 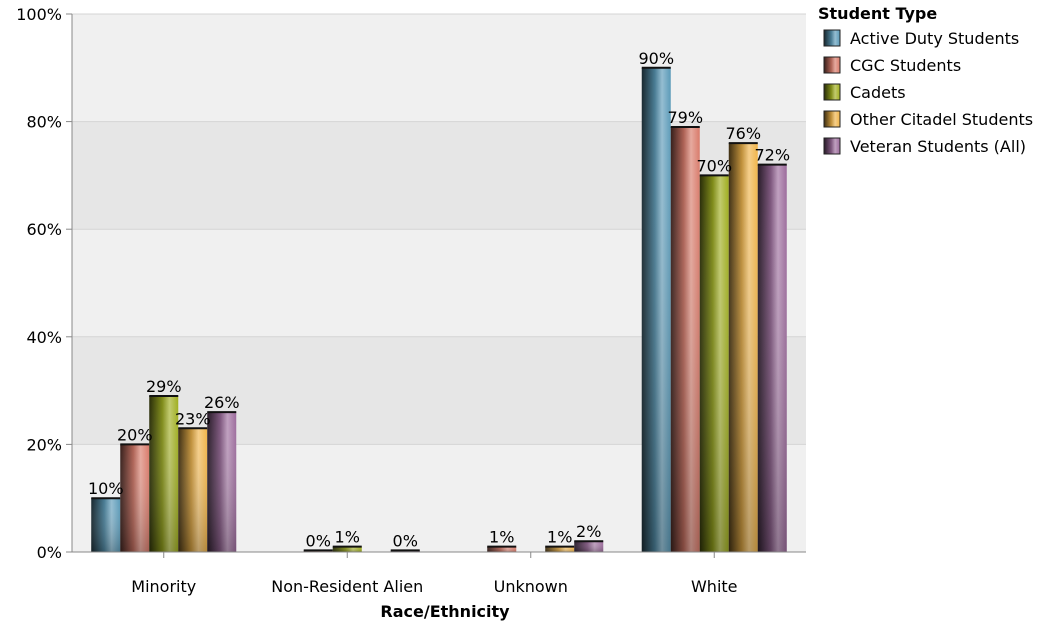 I want to click on y-tick-label: 80%, so click(x=44, y=122).